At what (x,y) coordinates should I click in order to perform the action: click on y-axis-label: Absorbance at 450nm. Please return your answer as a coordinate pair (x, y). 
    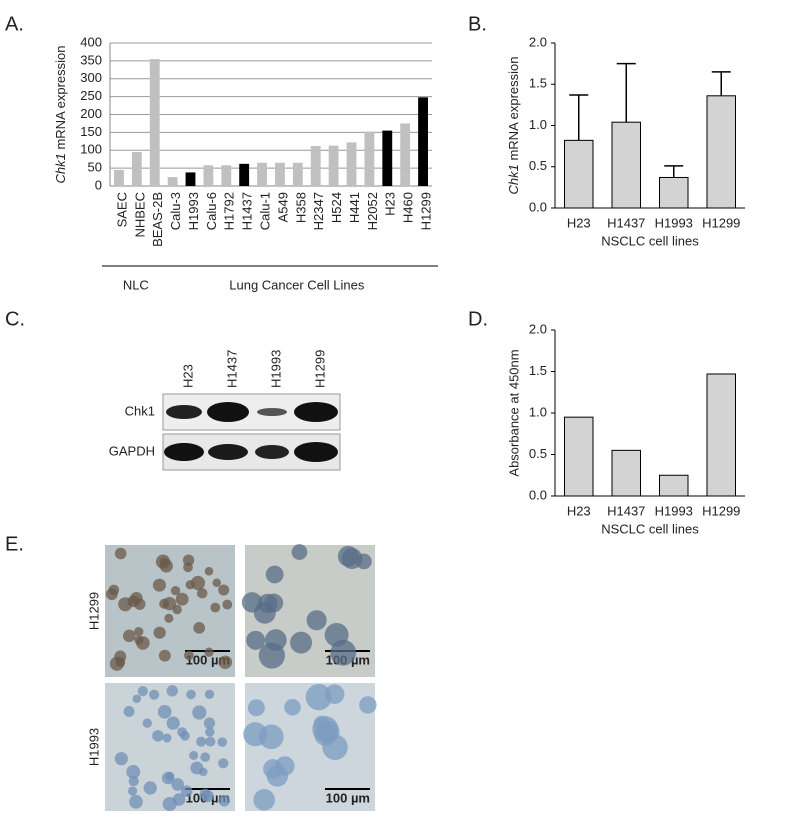
    Looking at the image, I should click on (513, 412).